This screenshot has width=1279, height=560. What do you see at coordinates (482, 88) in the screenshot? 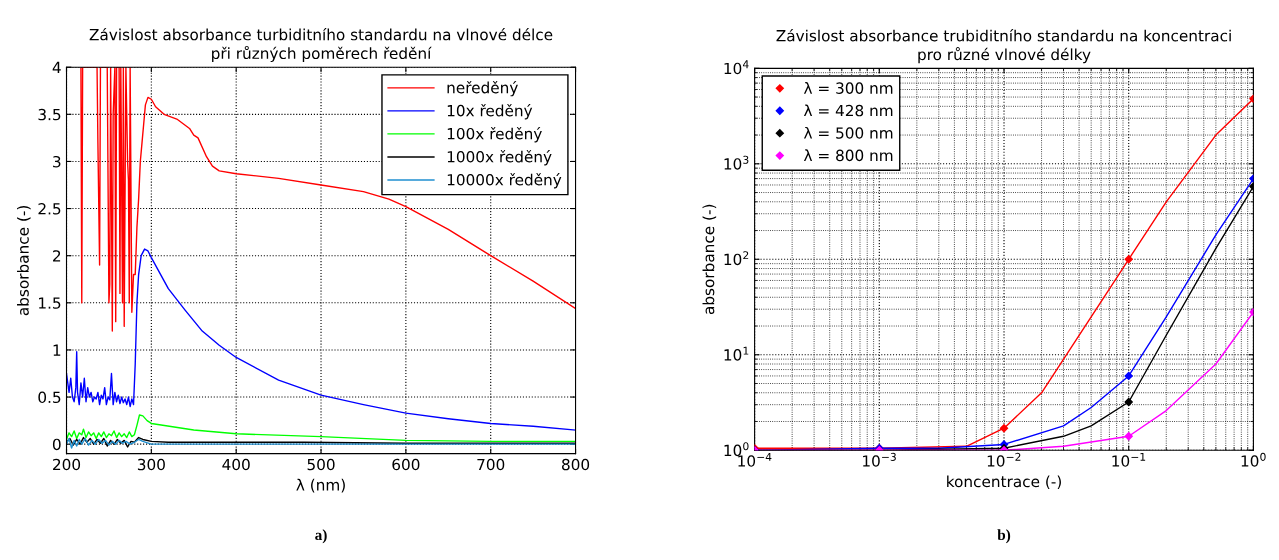
I see `legend-label: neředěný` at bounding box center [482, 88].